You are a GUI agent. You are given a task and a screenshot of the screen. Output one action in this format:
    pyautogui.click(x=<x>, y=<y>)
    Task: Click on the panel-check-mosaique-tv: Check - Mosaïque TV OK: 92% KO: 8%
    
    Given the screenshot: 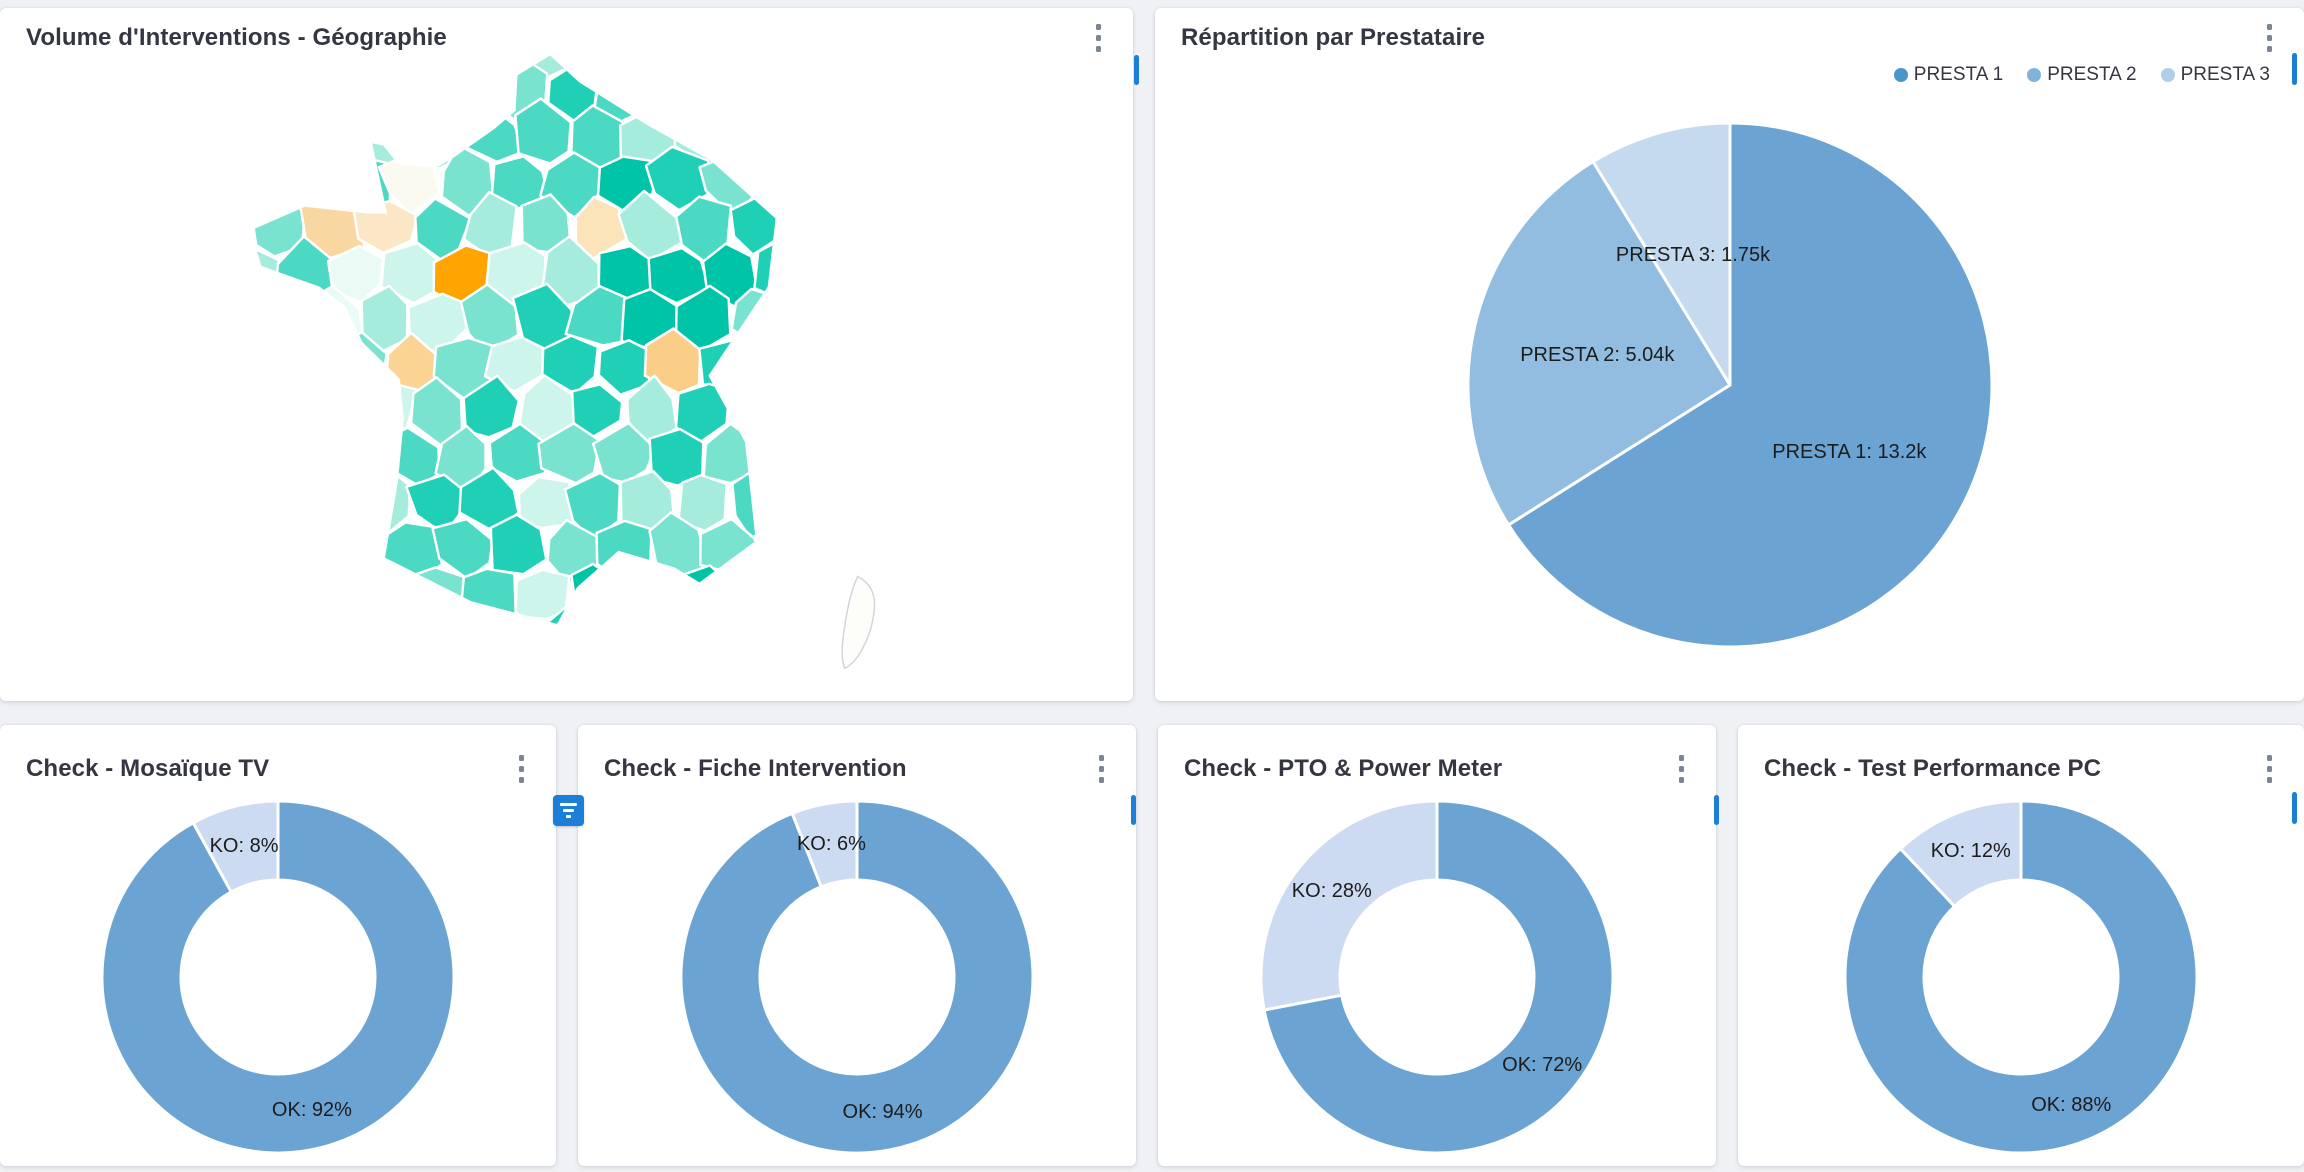 What is the action you would take?
    pyautogui.click(x=278, y=945)
    